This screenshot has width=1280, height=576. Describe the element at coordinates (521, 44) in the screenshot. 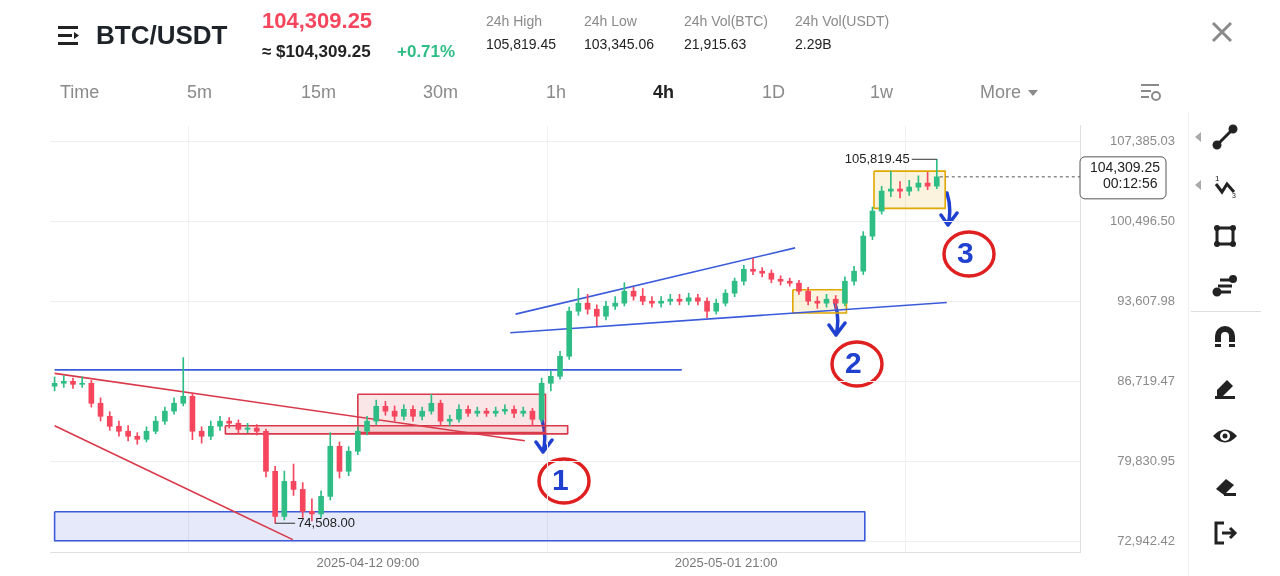

I see `text: 105,819.45` at that location.